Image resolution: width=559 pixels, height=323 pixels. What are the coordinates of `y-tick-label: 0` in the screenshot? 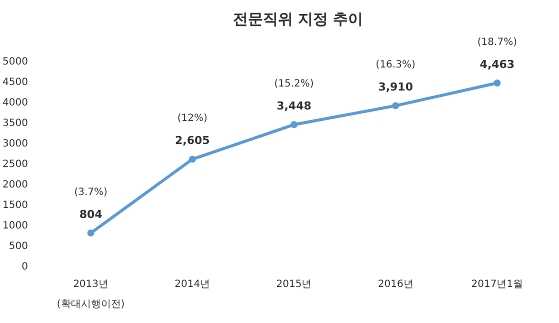 It's located at (25, 267).